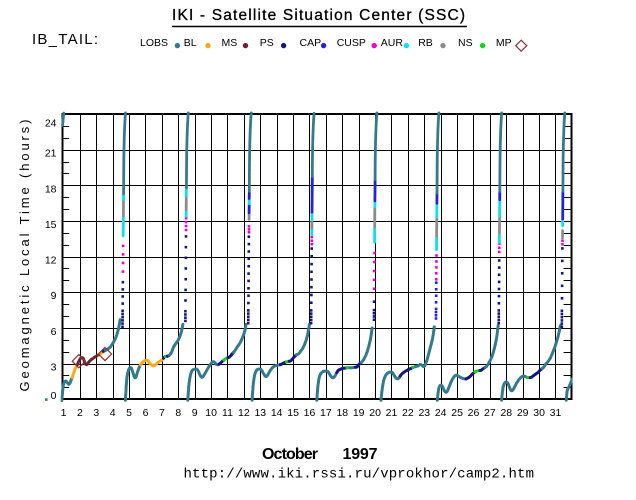 Image resolution: width=636 pixels, height=500 pixels. What do you see at coordinates (64, 413) in the screenshot?
I see `svg-text: 1` at bounding box center [64, 413].